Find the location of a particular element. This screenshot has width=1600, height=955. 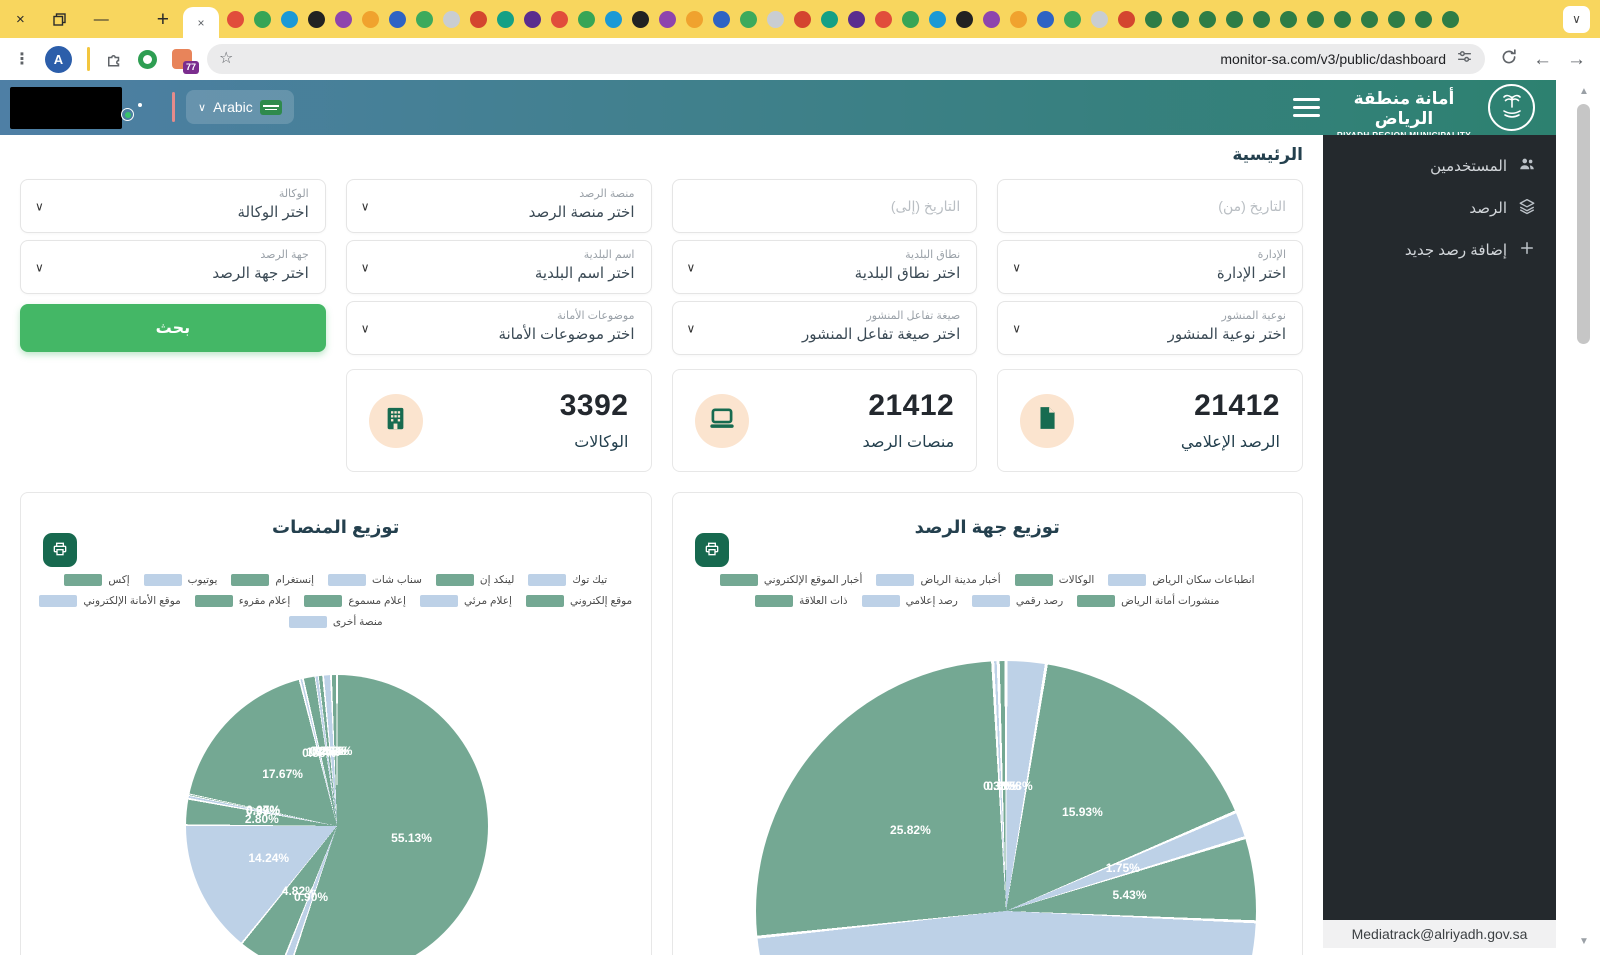

legend-item: الوكالات is located at coordinates (1054, 580).